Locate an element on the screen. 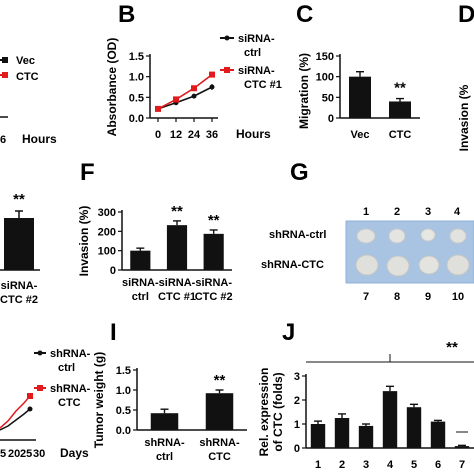 This screenshot has width=474, height=474. panel-e-tick-line2: CTC #2 is located at coordinates (19, 300).